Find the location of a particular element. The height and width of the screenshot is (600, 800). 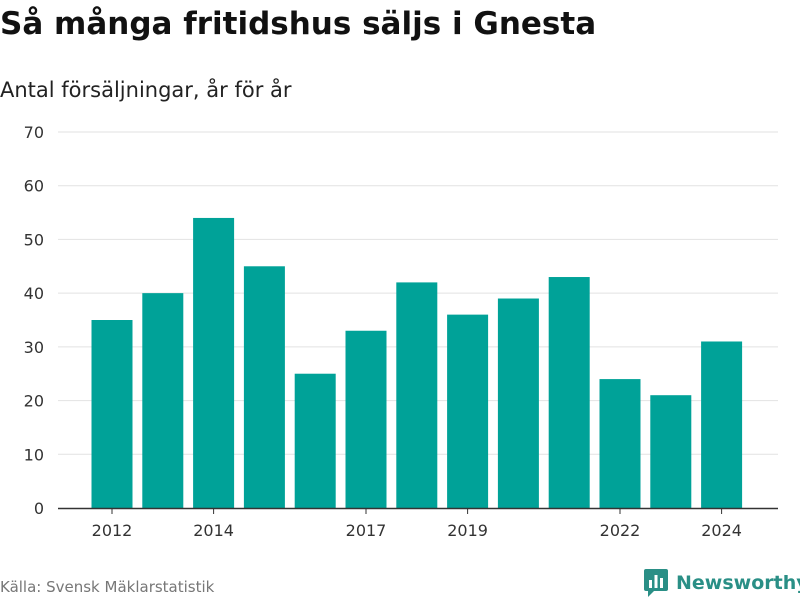

chart-title: Så många fritidshus säljs i Gnesta is located at coordinates (298, 24).